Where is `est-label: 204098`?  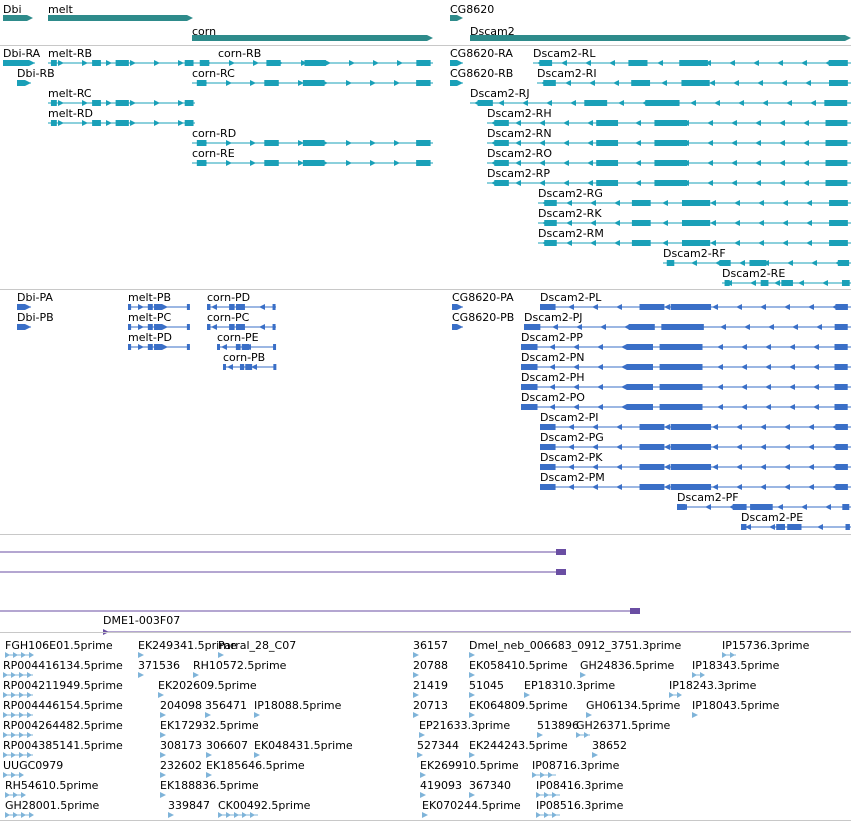 est-label: 204098 is located at coordinates (181, 705).